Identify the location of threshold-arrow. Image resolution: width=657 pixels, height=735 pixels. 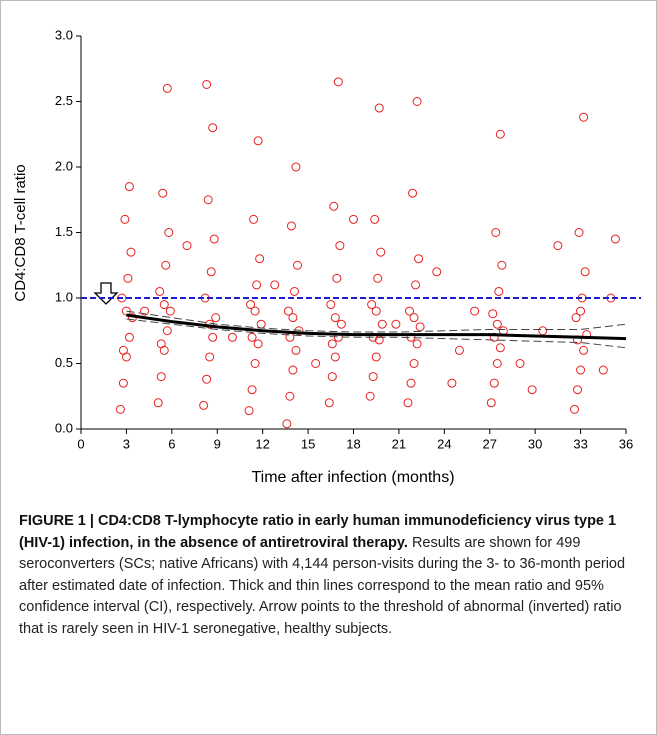
(106, 293).